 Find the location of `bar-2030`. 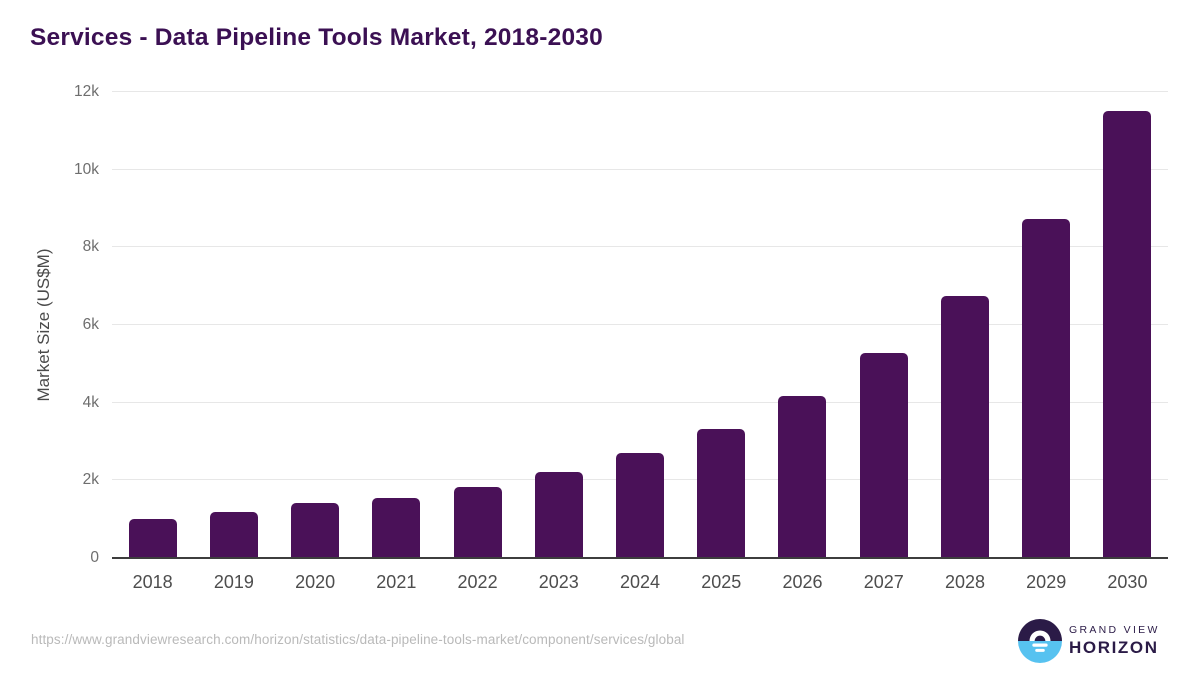

bar-2030 is located at coordinates (1127, 334).